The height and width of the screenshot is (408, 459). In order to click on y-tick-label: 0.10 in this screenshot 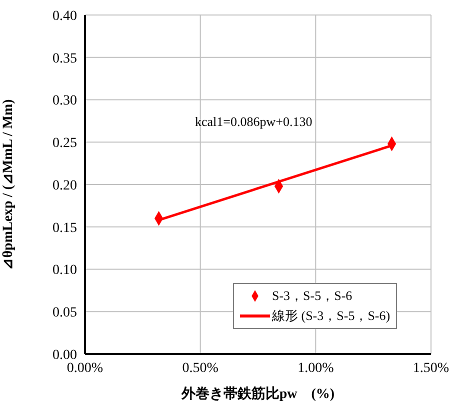, I will do `click(64, 270)`.